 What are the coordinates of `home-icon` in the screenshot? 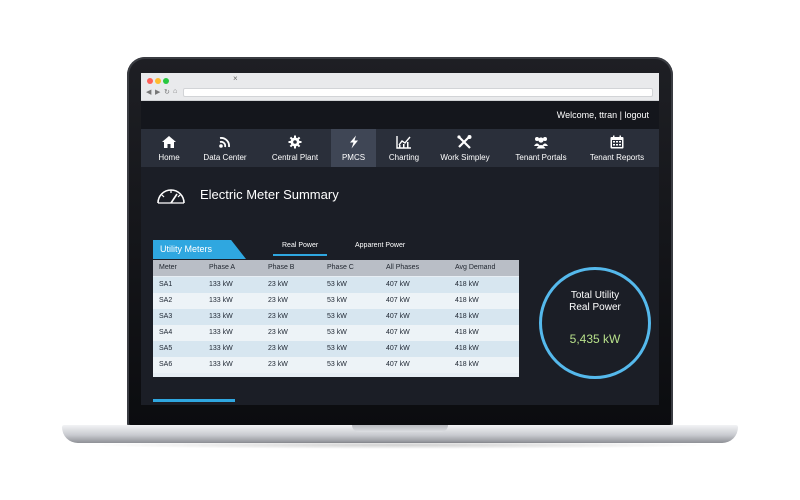 It's located at (169, 142).